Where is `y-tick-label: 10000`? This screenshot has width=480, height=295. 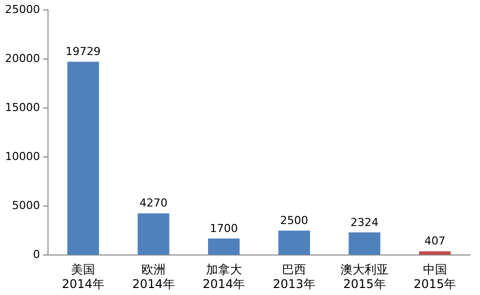
y-tick-label: 10000 is located at coordinates (22, 156).